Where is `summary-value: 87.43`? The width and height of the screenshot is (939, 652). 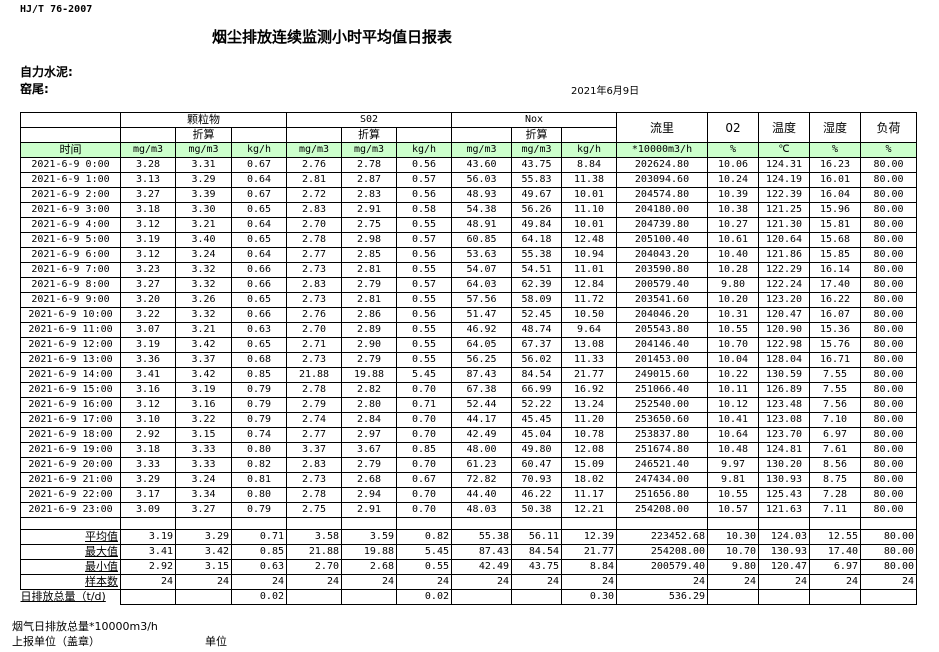 summary-value: 87.43 is located at coordinates (481, 552).